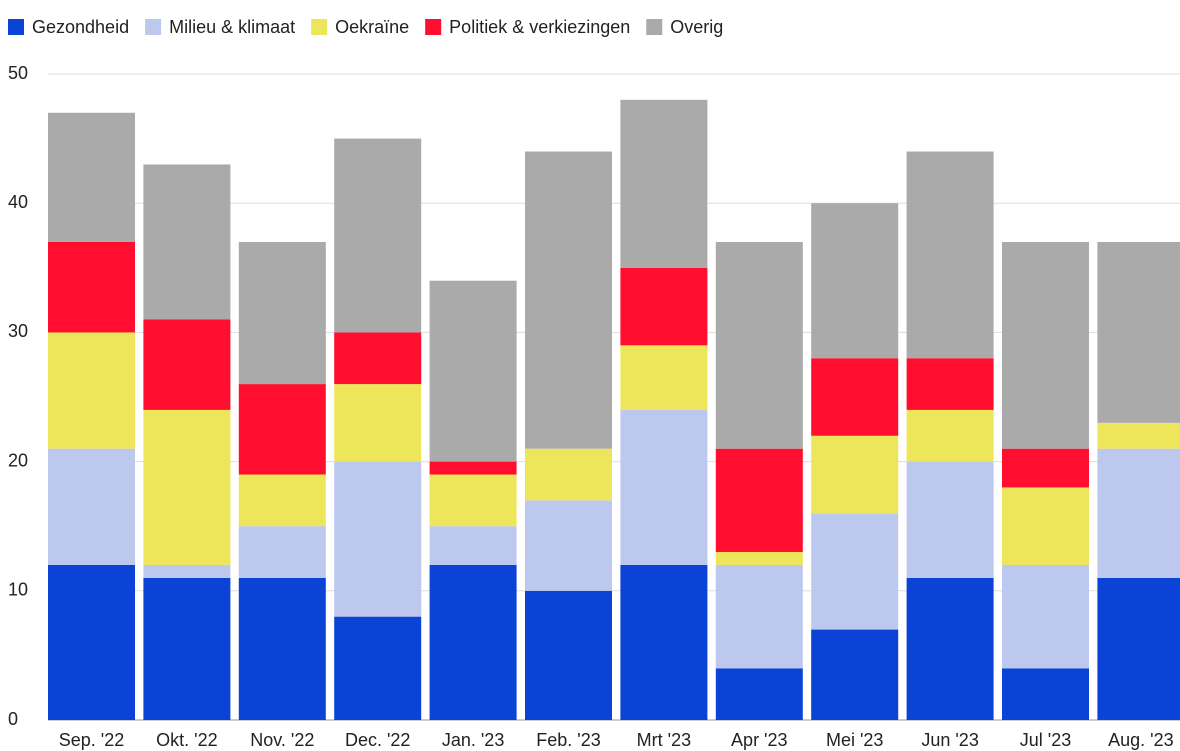 Image resolution: width=1180 pixels, height=751 pixels. Describe the element at coordinates (186, 740) in the screenshot. I see `x-tick-label: Okt. '22` at that location.